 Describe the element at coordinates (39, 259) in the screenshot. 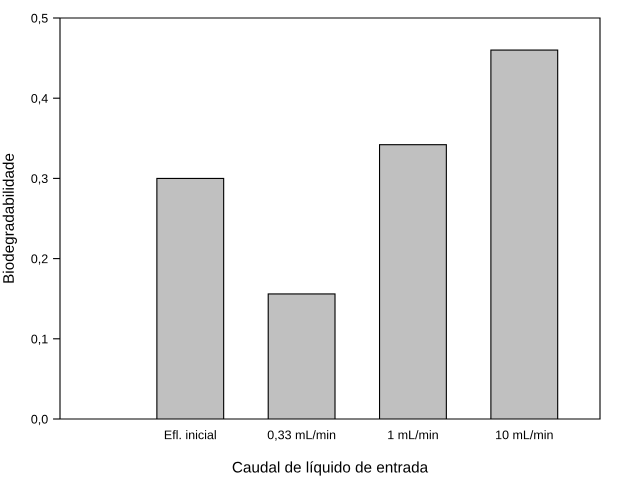

I see `y-tick-label: 0,2` at that location.